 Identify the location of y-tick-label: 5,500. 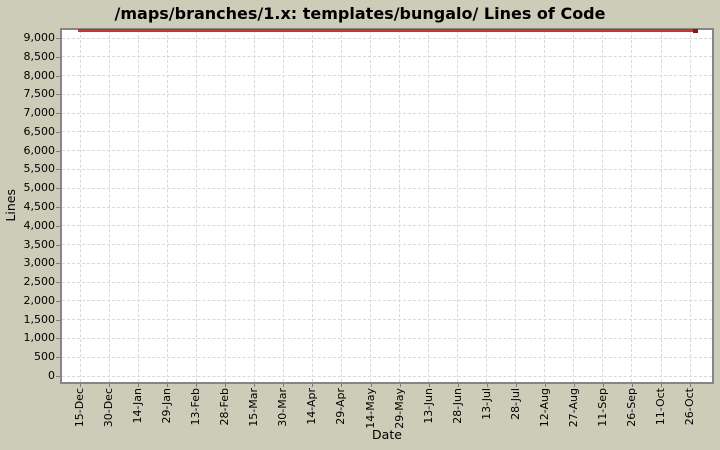
(39, 169).